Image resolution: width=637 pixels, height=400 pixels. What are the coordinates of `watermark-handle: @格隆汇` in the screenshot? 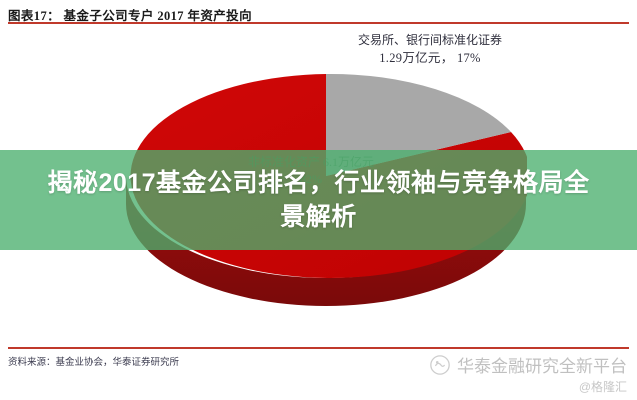 It's located at (602, 387).